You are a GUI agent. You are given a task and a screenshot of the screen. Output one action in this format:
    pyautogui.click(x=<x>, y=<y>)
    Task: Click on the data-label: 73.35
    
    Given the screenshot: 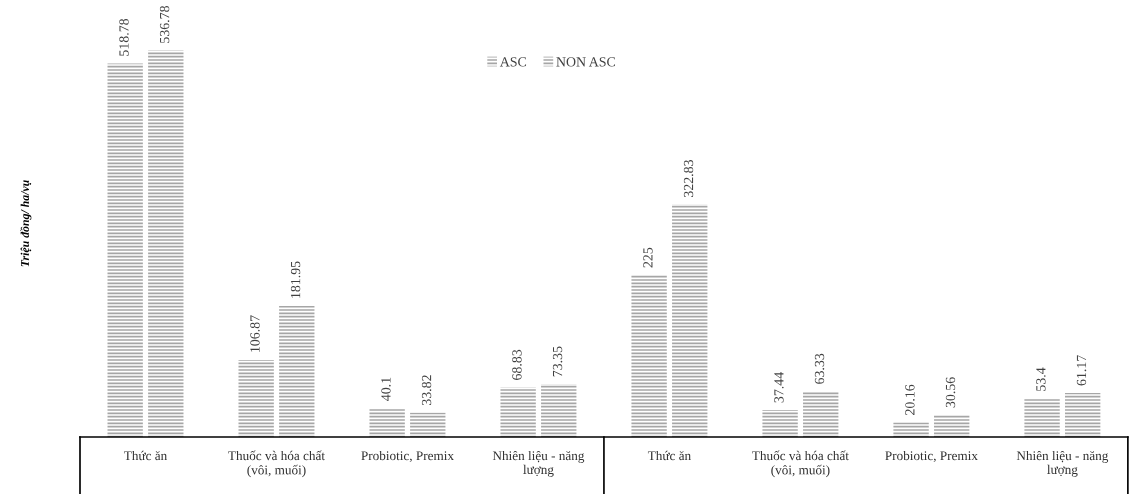 What is the action you would take?
    pyautogui.click(x=557, y=361)
    